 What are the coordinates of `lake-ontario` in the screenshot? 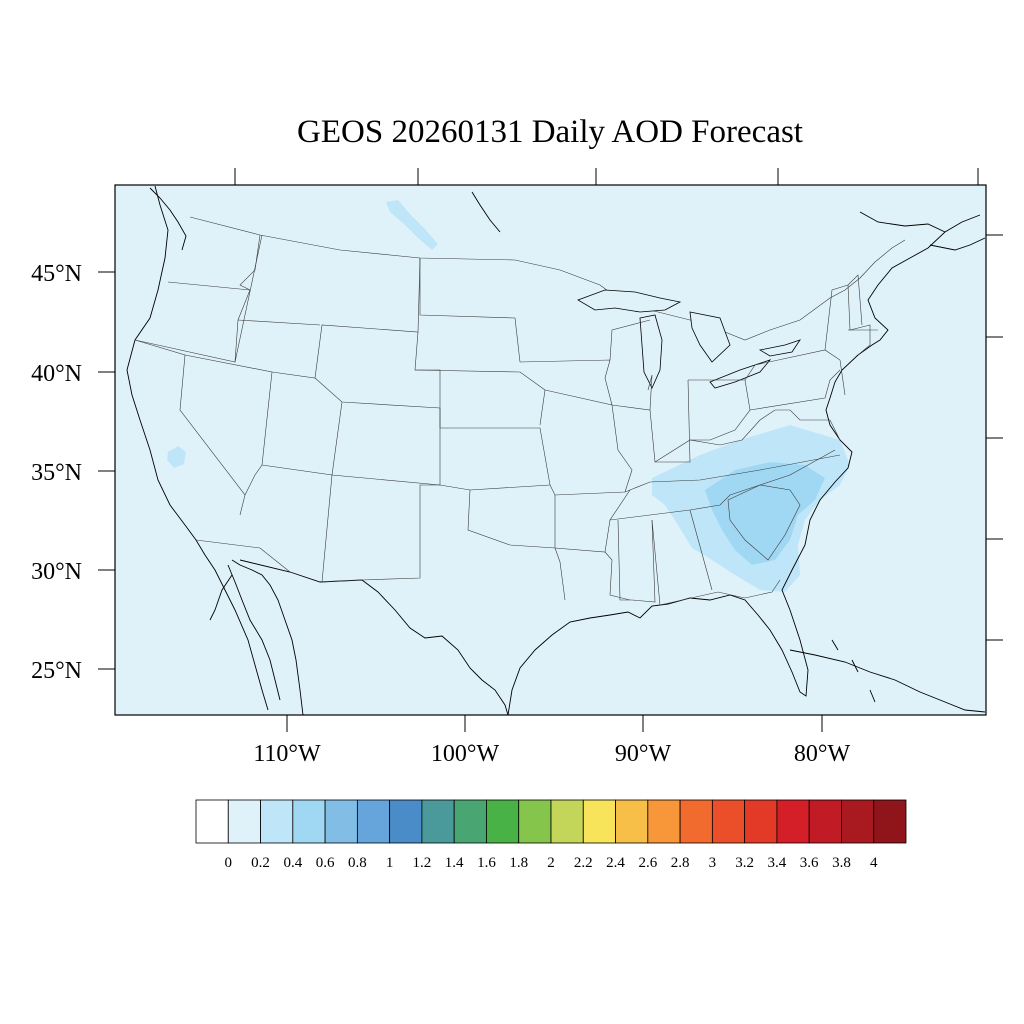 It's located at (779, 348).